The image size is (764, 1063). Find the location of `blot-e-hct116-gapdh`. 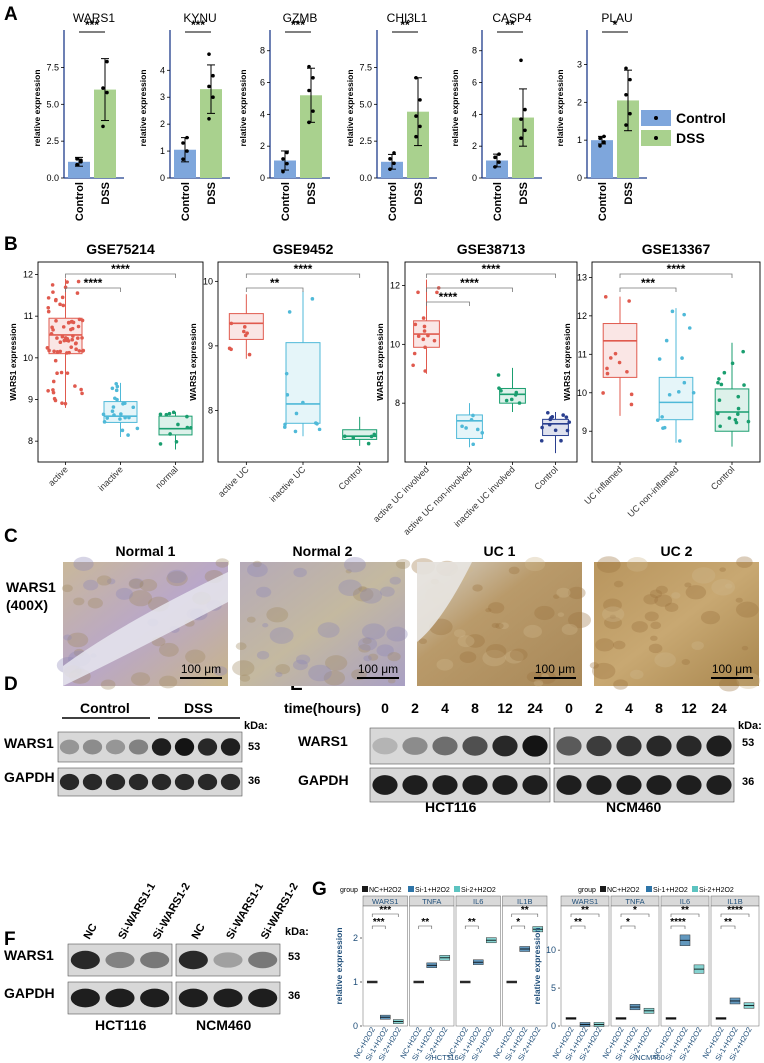

blot-e-hct116-gapdh is located at coordinates (460, 785).